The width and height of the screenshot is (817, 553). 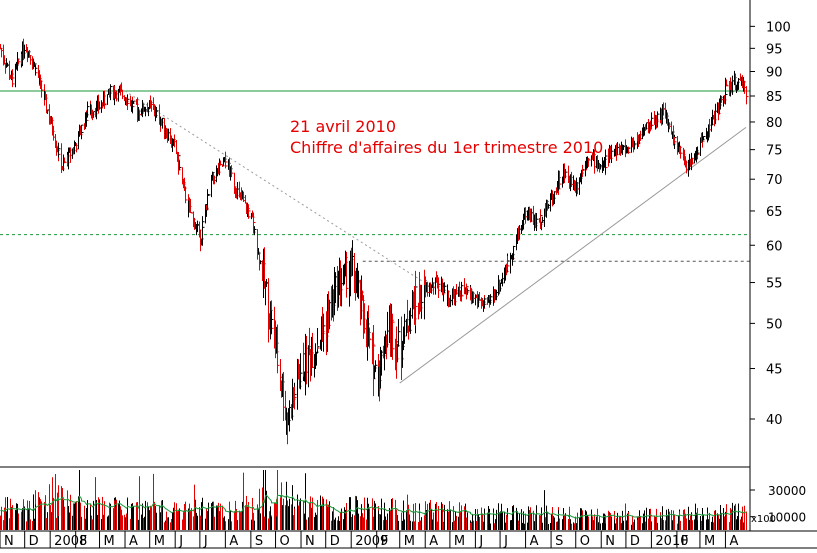 I want to click on trendline, so click(x=281, y=190).